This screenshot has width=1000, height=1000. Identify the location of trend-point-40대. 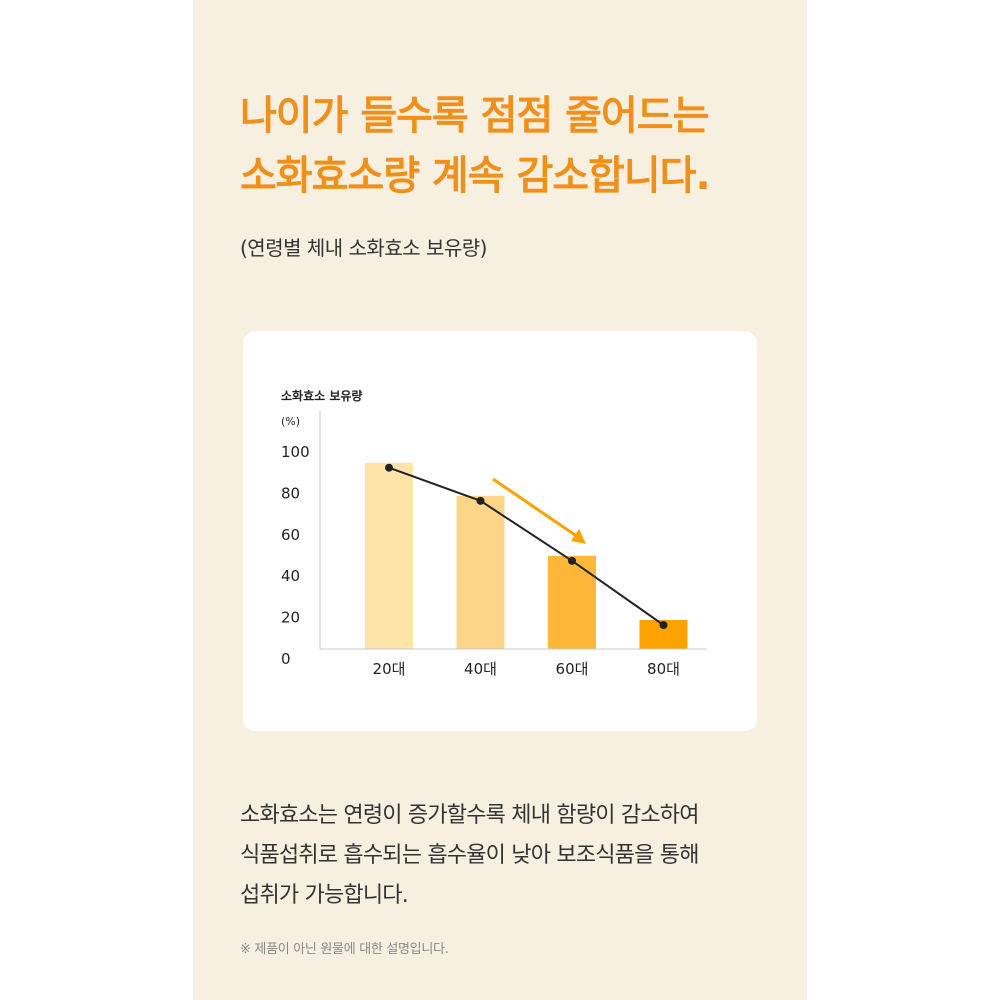
(480, 500).